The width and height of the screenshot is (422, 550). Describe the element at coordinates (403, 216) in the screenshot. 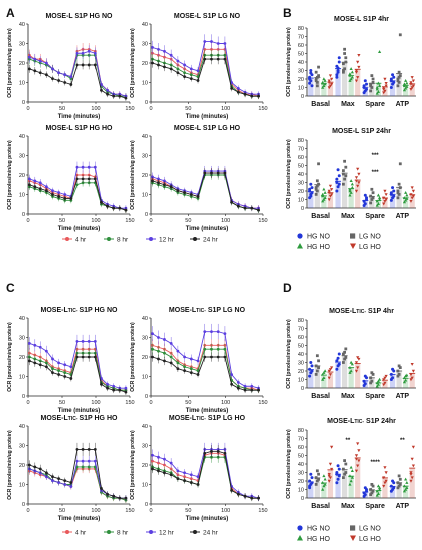

I see `category-label: ATP` at that location.